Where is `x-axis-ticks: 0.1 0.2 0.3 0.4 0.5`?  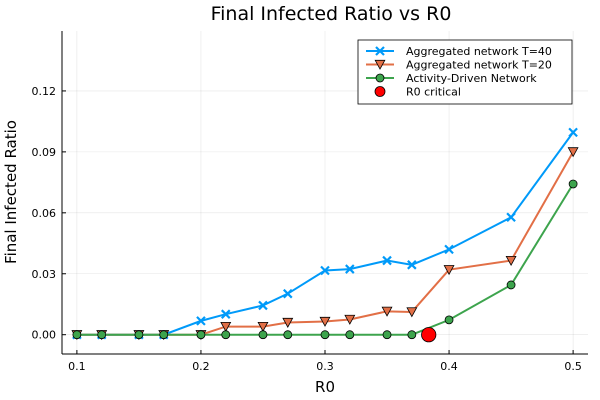
x-axis-ticks: 0.1 0.2 0.3 0.4 0.5 is located at coordinates (325, 361).